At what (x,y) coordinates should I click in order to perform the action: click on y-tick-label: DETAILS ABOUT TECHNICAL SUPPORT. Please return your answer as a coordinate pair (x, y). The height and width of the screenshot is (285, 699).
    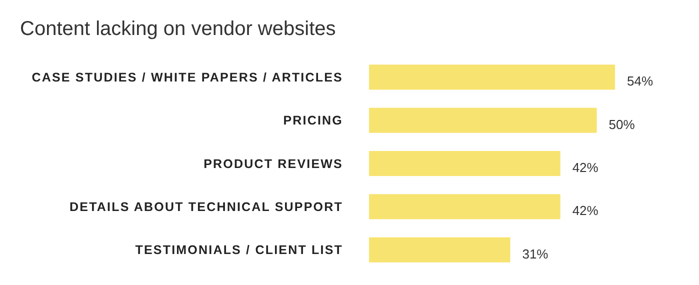
    Looking at the image, I should click on (206, 207).